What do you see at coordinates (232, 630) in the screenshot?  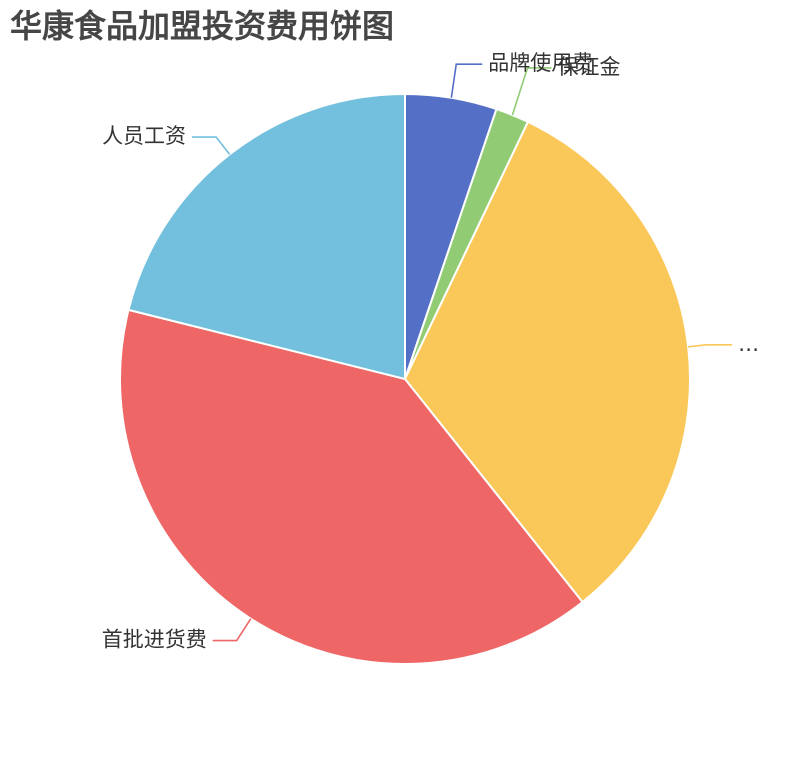 I see `leader-line-首批进货费` at bounding box center [232, 630].